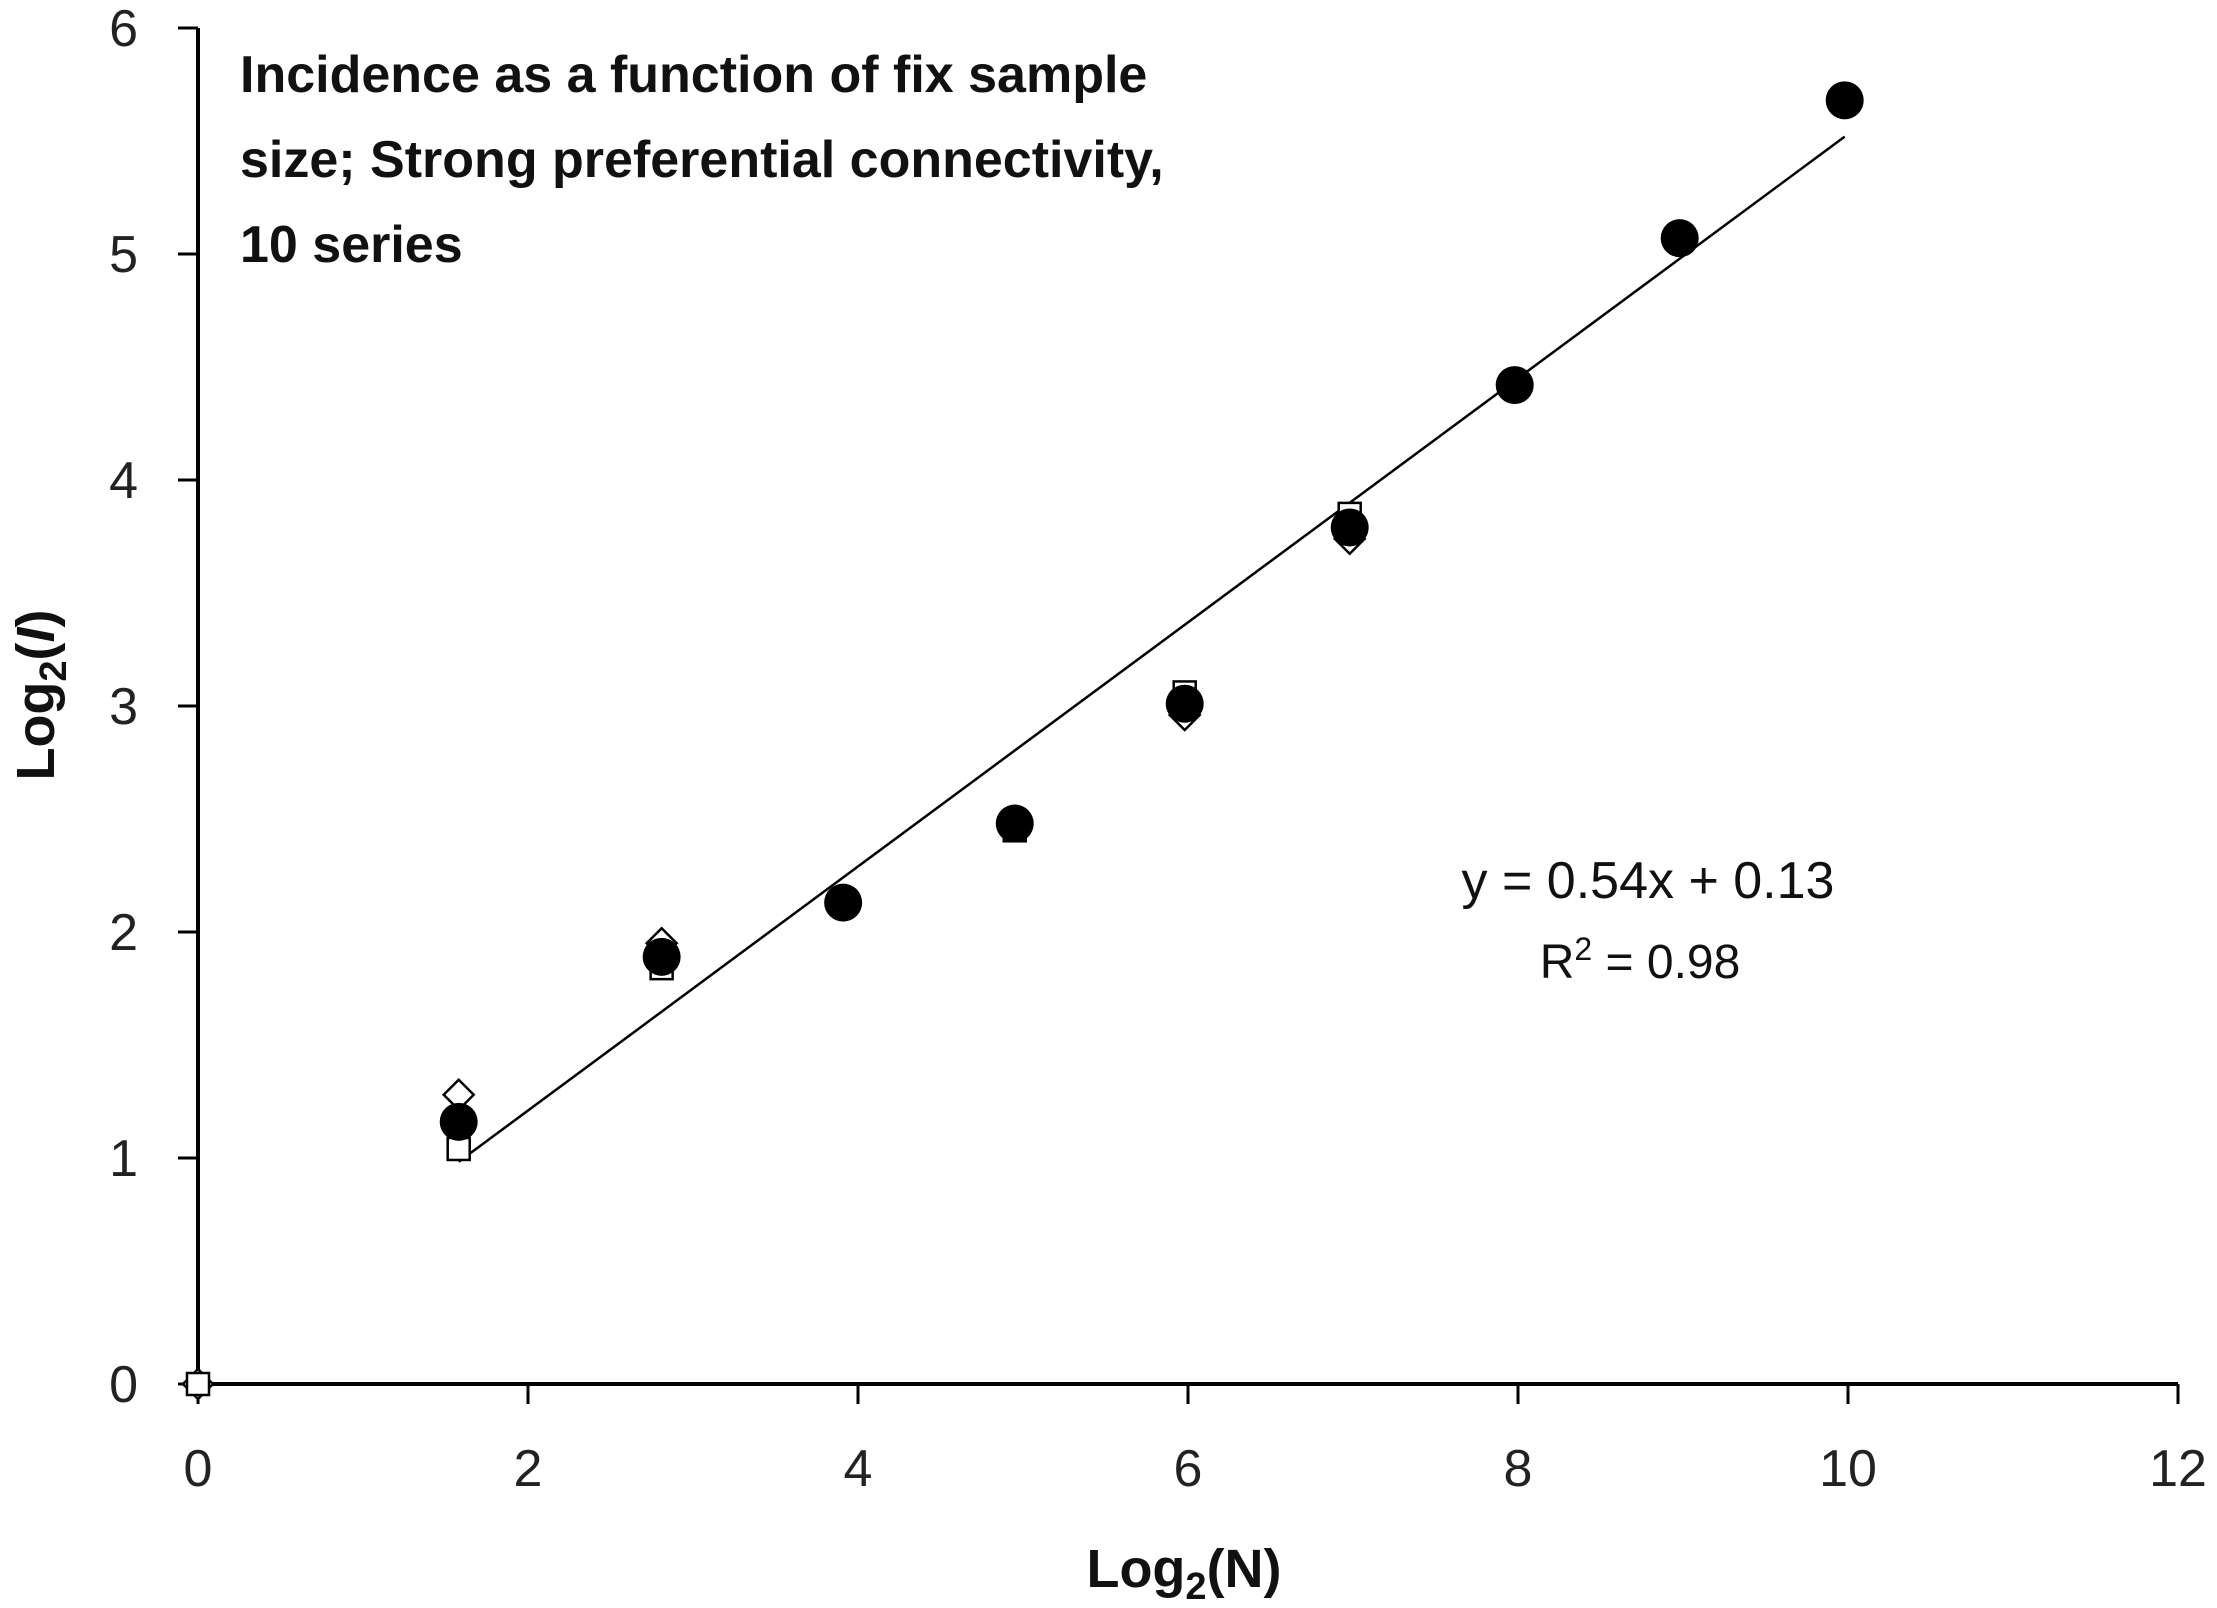 The width and height of the screenshot is (2217, 1608). What do you see at coordinates (2178, 1469) in the screenshot?
I see `x-tick-label: 12` at bounding box center [2178, 1469].